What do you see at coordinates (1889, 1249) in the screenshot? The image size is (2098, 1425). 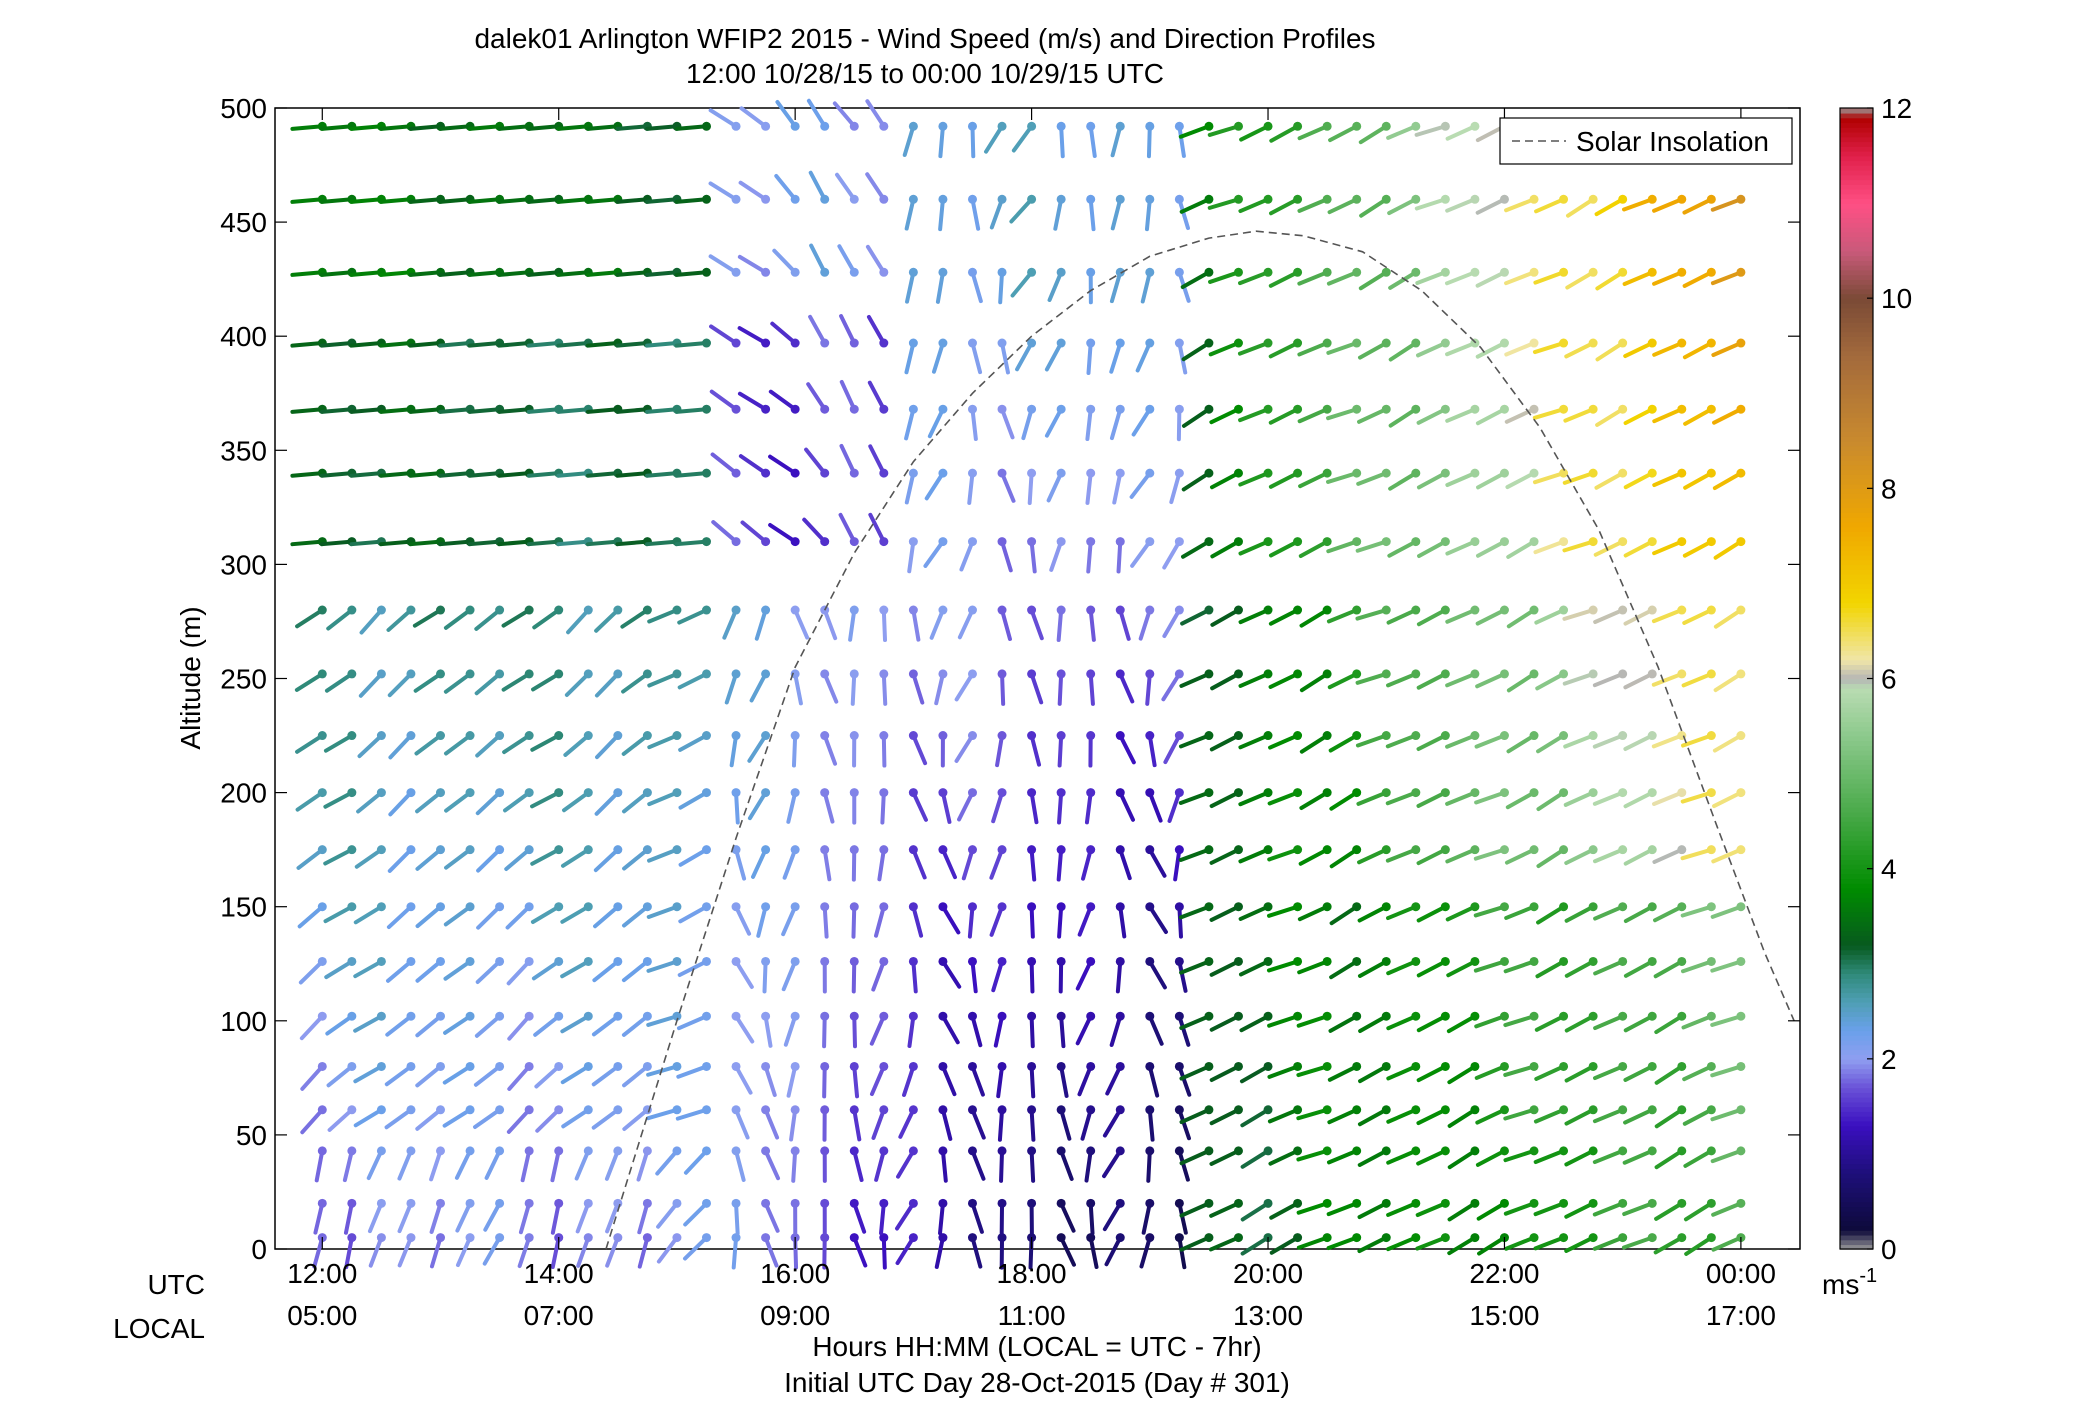 I see `colorbar-tick-label: 0` at bounding box center [1889, 1249].